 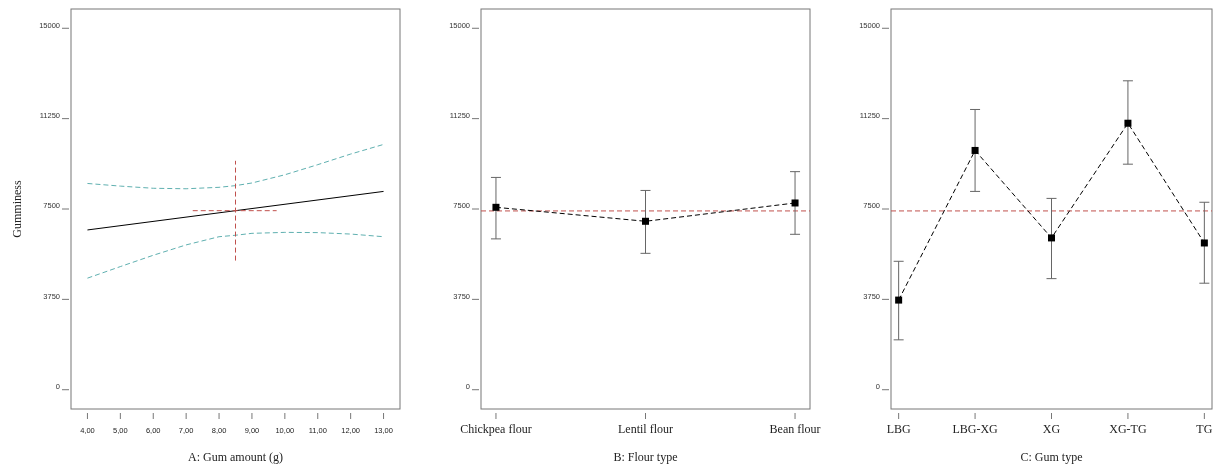 What do you see at coordinates (898, 429) in the screenshot?
I see `x-tick-label: LBG` at bounding box center [898, 429].